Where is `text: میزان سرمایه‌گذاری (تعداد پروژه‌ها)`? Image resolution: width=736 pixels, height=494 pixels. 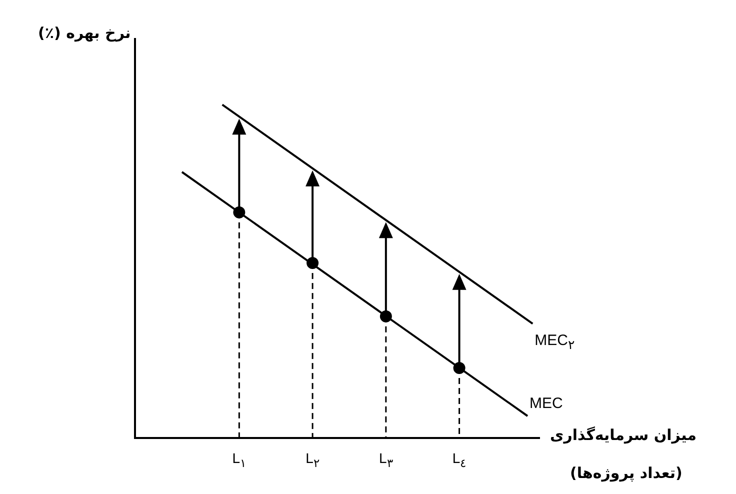 text: میزان سرمایه‌گذاری (تعداد پروژه‌ها) is located at coordinates (623, 454).